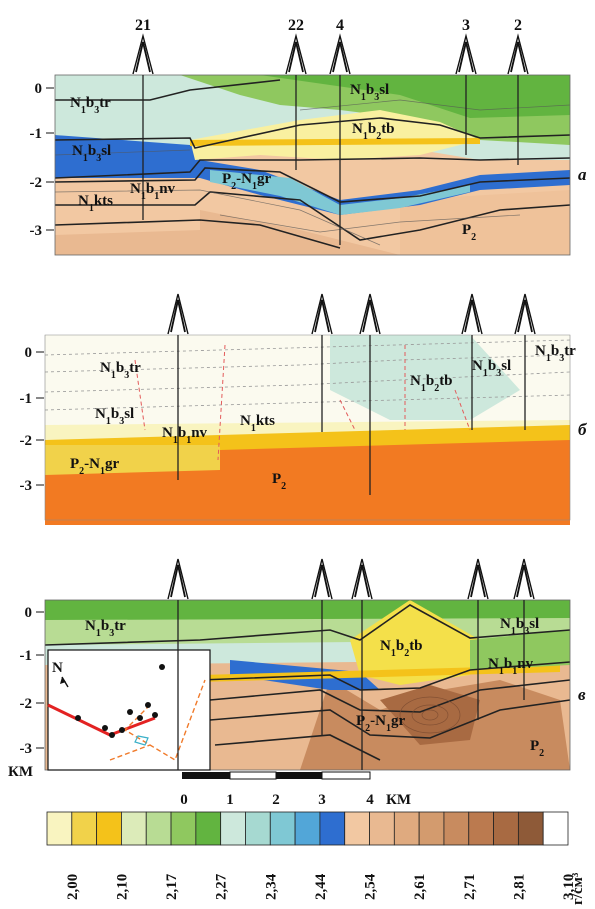 The height and width of the screenshot is (909, 595). What do you see at coordinates (37, 419) in the screenshot?
I see `depth-ticks: 0 -1 -2 -3 0 -1 -2 -3 0 -1 -2 -3` at bounding box center [37, 419].